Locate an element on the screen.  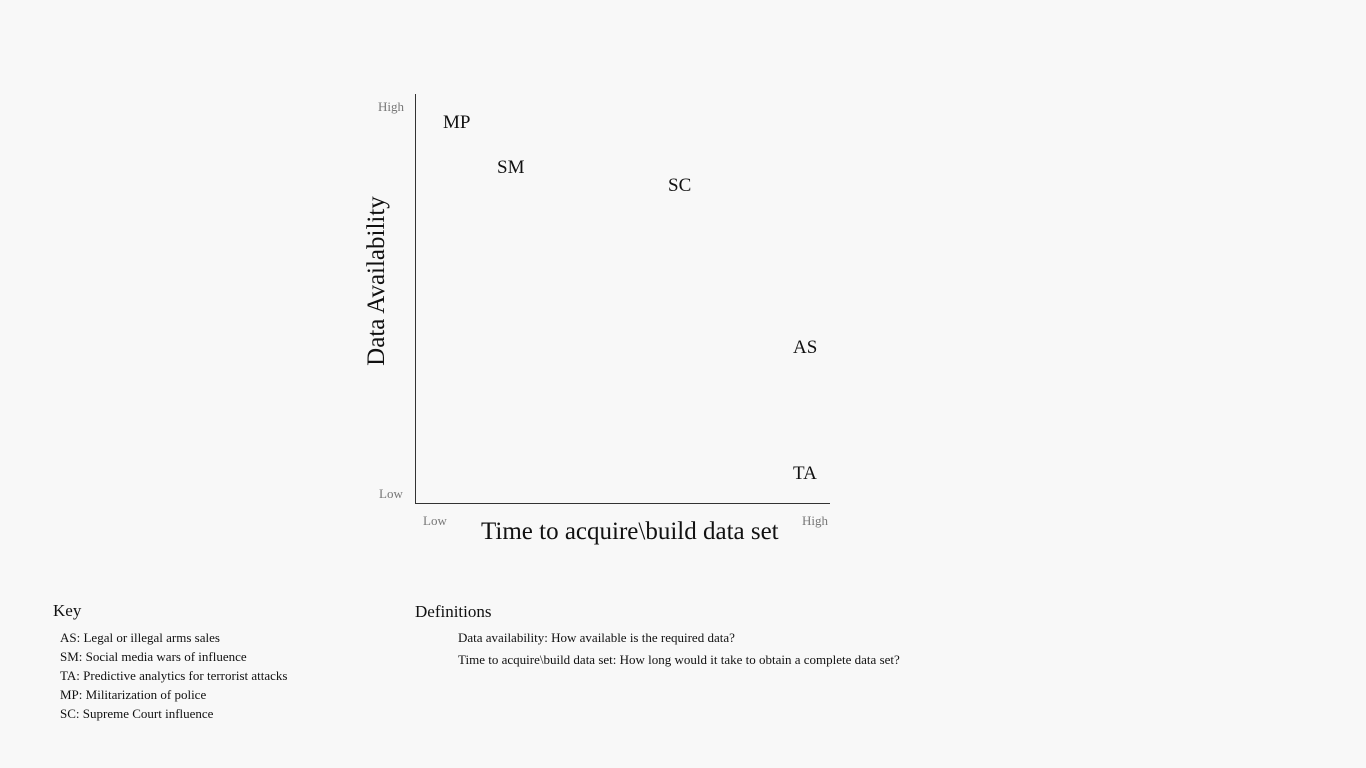
definitions-title: Definitions is located at coordinates (453, 611).